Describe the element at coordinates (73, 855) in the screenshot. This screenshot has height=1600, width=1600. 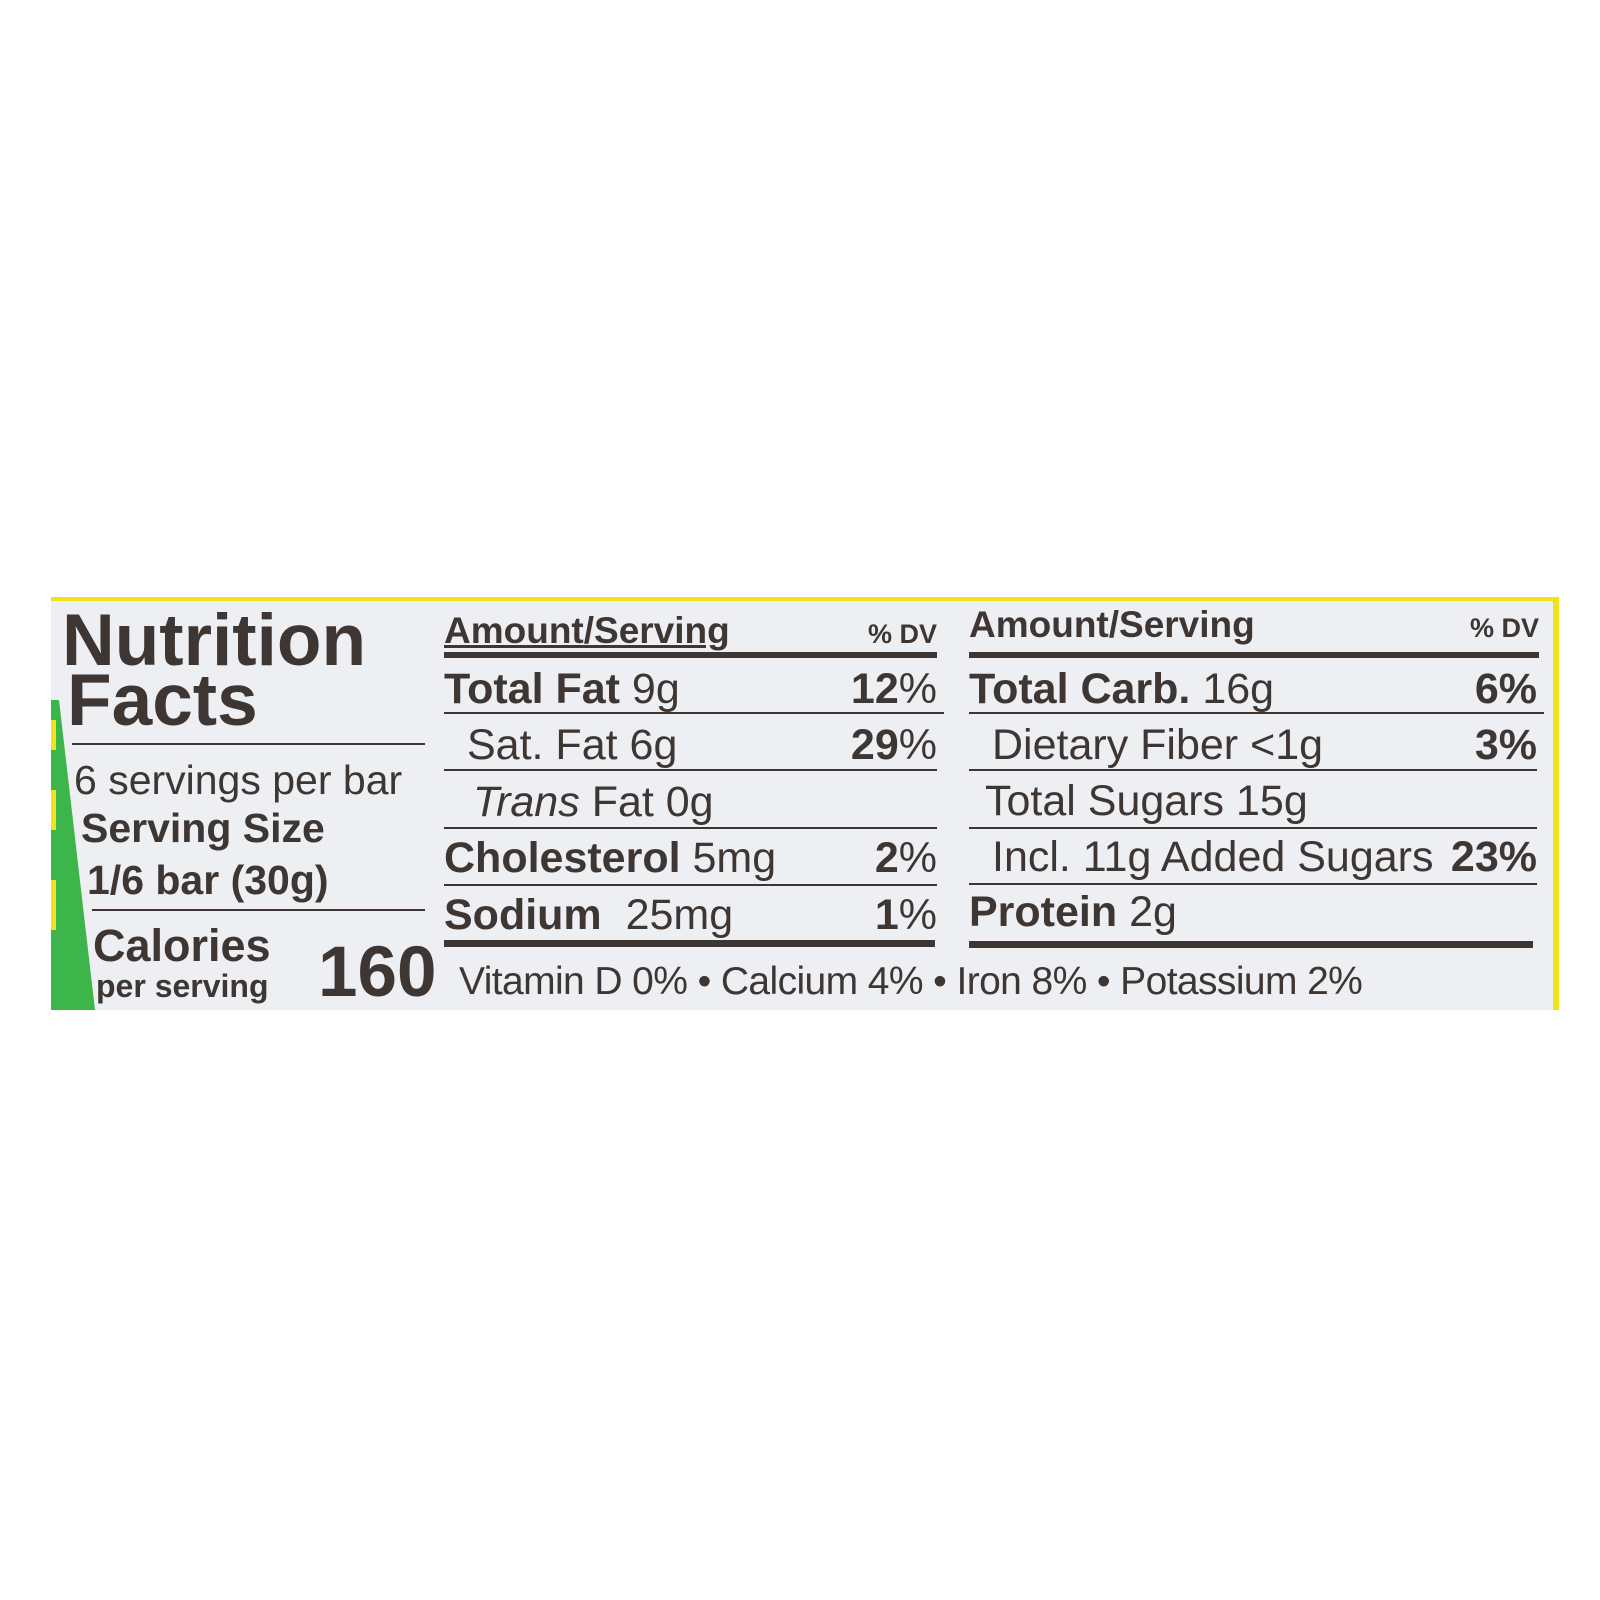
I see `green-package-edge` at that location.